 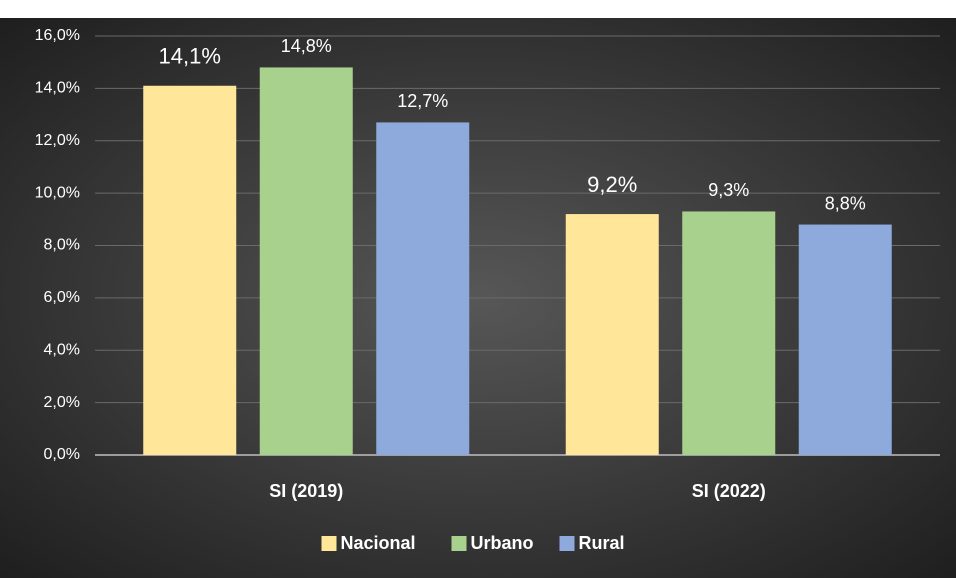 I want to click on x-tick-label: SI (2022), so click(x=729, y=491).